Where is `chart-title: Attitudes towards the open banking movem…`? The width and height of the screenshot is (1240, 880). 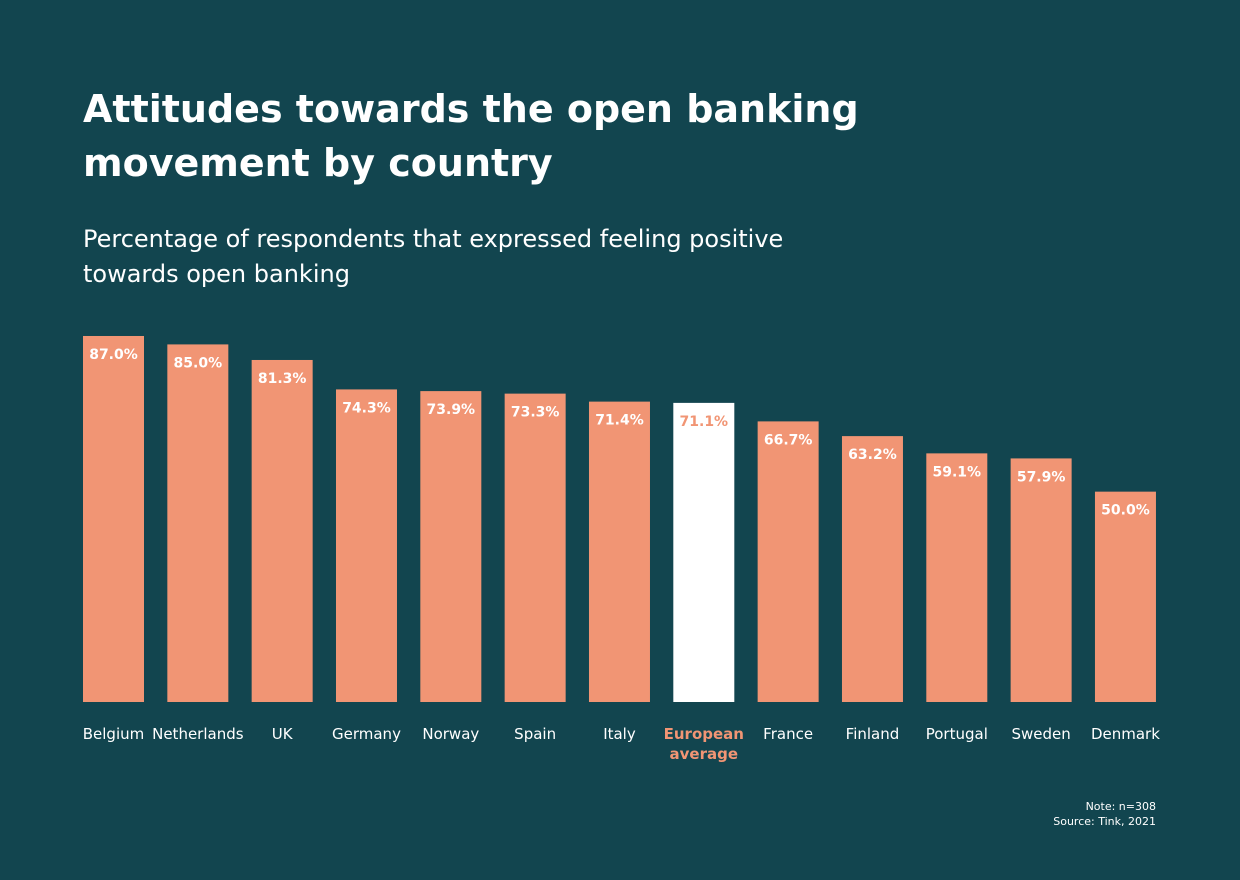
chart-title: Attitudes towards the open banking movem… is located at coordinates (471, 136).